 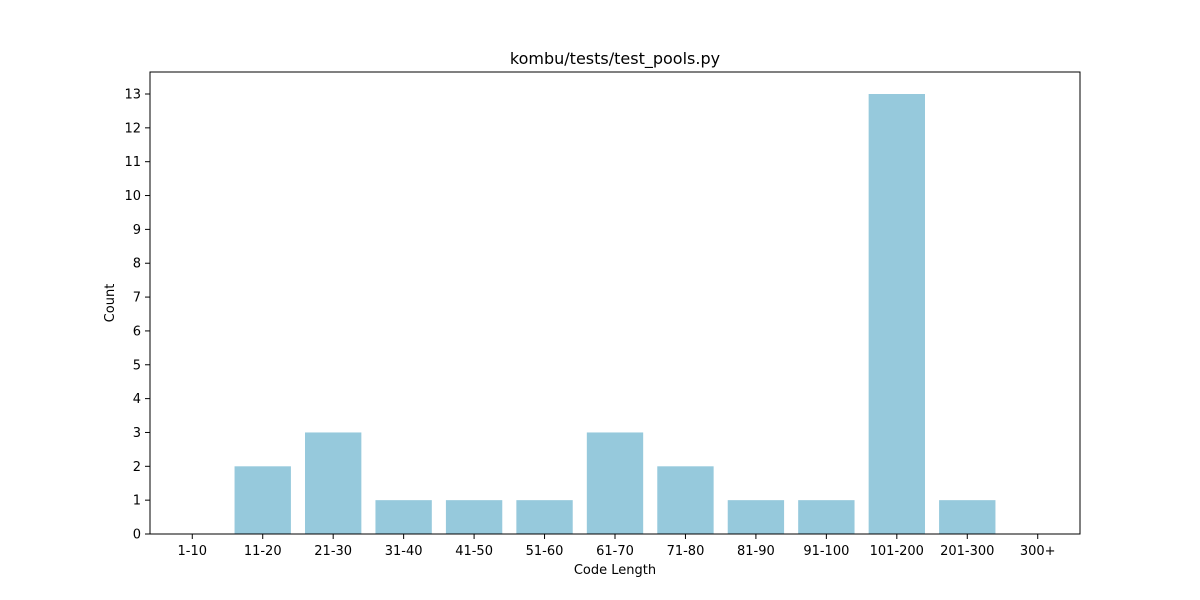 What do you see at coordinates (474, 551) in the screenshot?
I see `x-tick-label: 41-50` at bounding box center [474, 551].